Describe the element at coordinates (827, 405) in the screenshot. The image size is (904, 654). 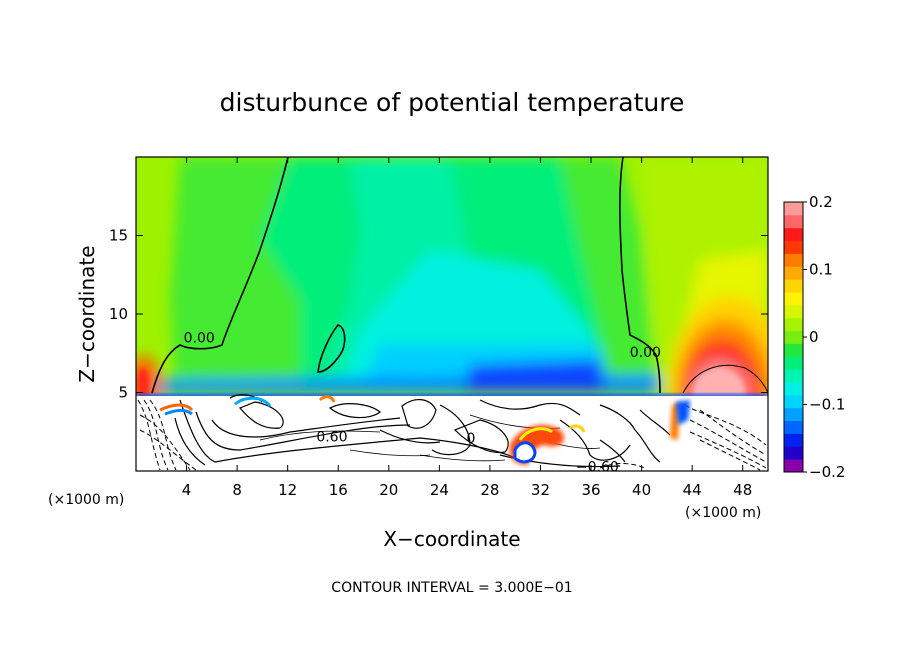
I see `colorbar-tick-label: −0.1` at that location.